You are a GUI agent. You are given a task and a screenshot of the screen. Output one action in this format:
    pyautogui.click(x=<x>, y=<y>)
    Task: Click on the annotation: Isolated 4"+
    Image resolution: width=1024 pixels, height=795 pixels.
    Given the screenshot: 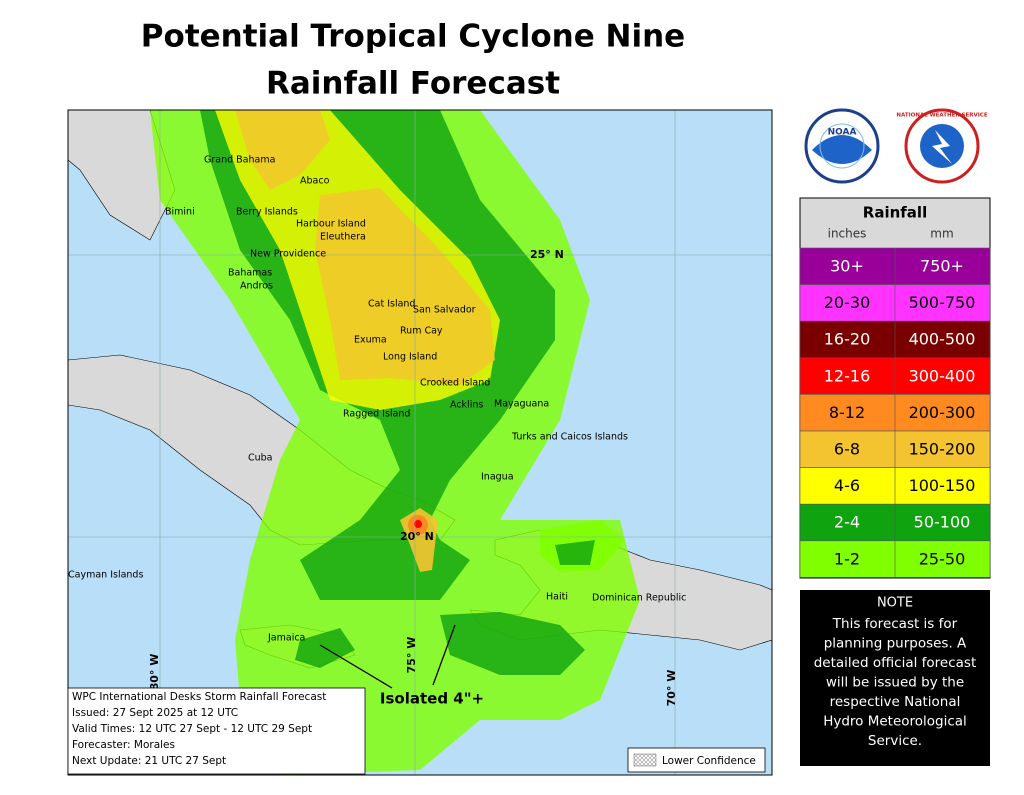 What is the action you would take?
    pyautogui.click(x=432, y=699)
    